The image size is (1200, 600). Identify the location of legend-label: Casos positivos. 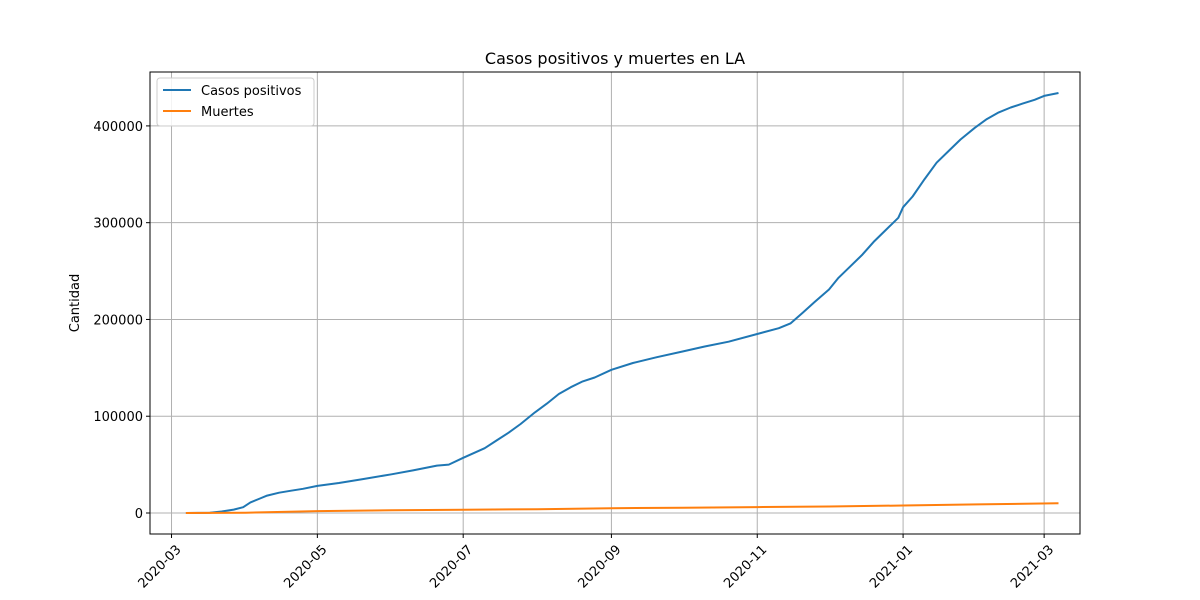
(251, 91).